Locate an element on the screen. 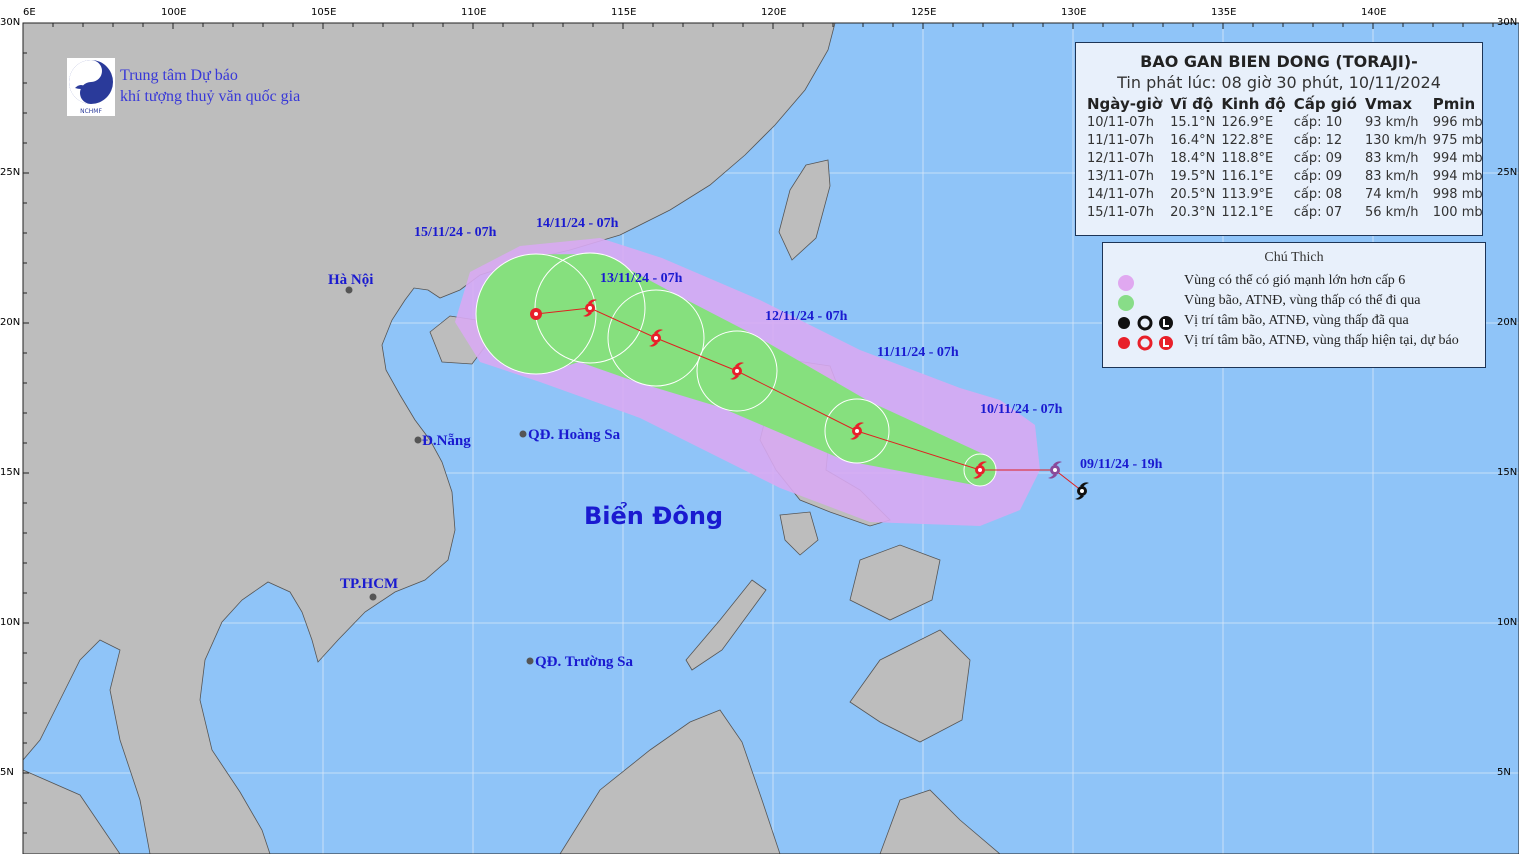  land-sulawesi is located at coordinates (940, 821).